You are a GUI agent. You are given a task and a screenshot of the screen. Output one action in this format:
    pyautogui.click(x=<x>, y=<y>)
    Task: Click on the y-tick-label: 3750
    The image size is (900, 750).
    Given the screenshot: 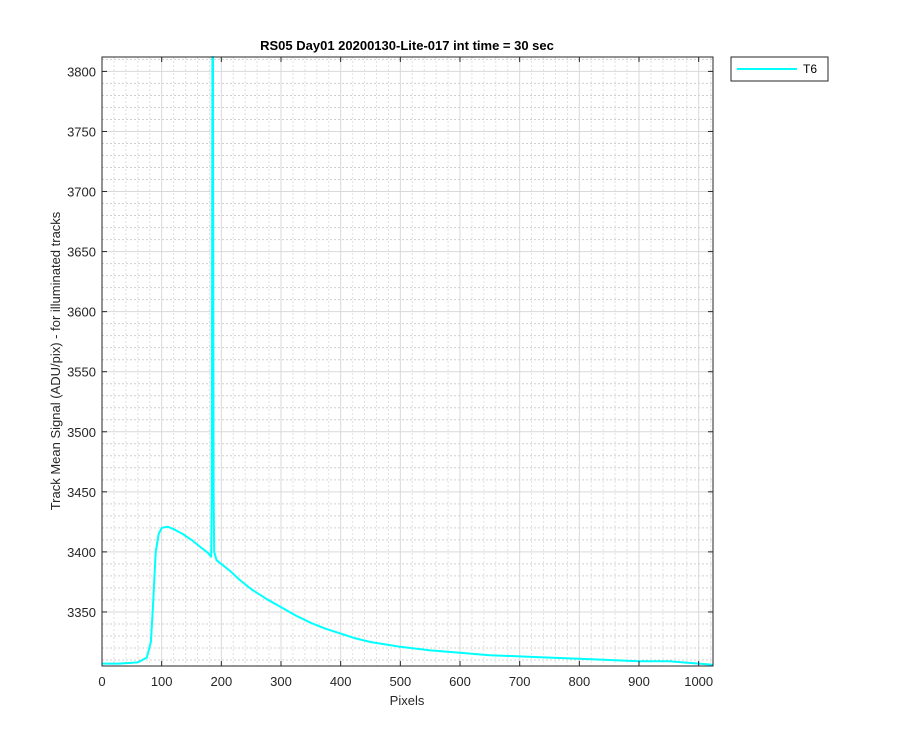 What is the action you would take?
    pyautogui.click(x=81, y=131)
    